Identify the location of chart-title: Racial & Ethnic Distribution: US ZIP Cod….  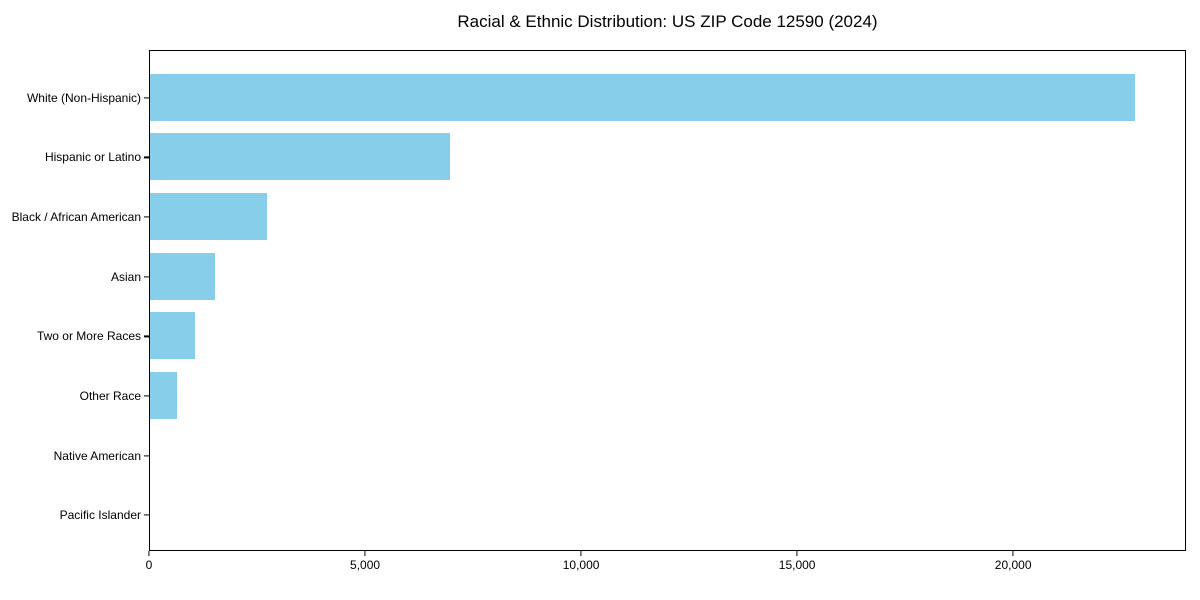
(667, 21).